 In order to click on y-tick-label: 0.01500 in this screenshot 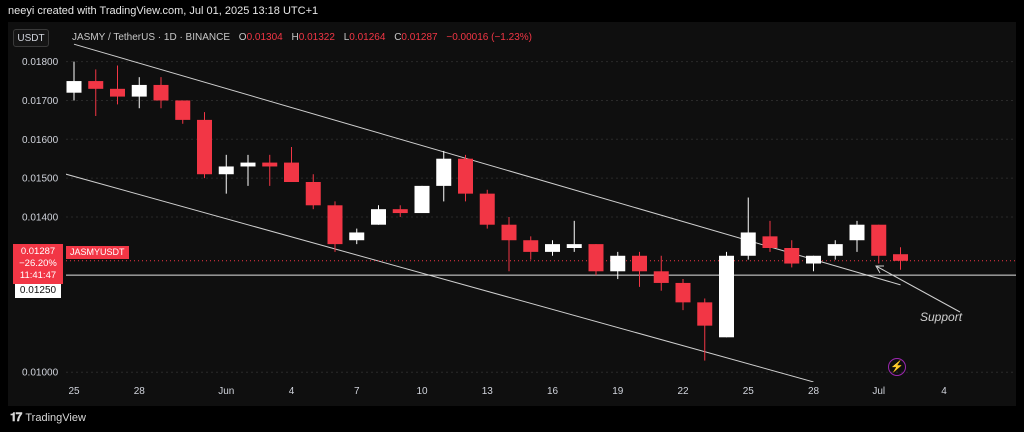, I will do `click(40, 179)`.